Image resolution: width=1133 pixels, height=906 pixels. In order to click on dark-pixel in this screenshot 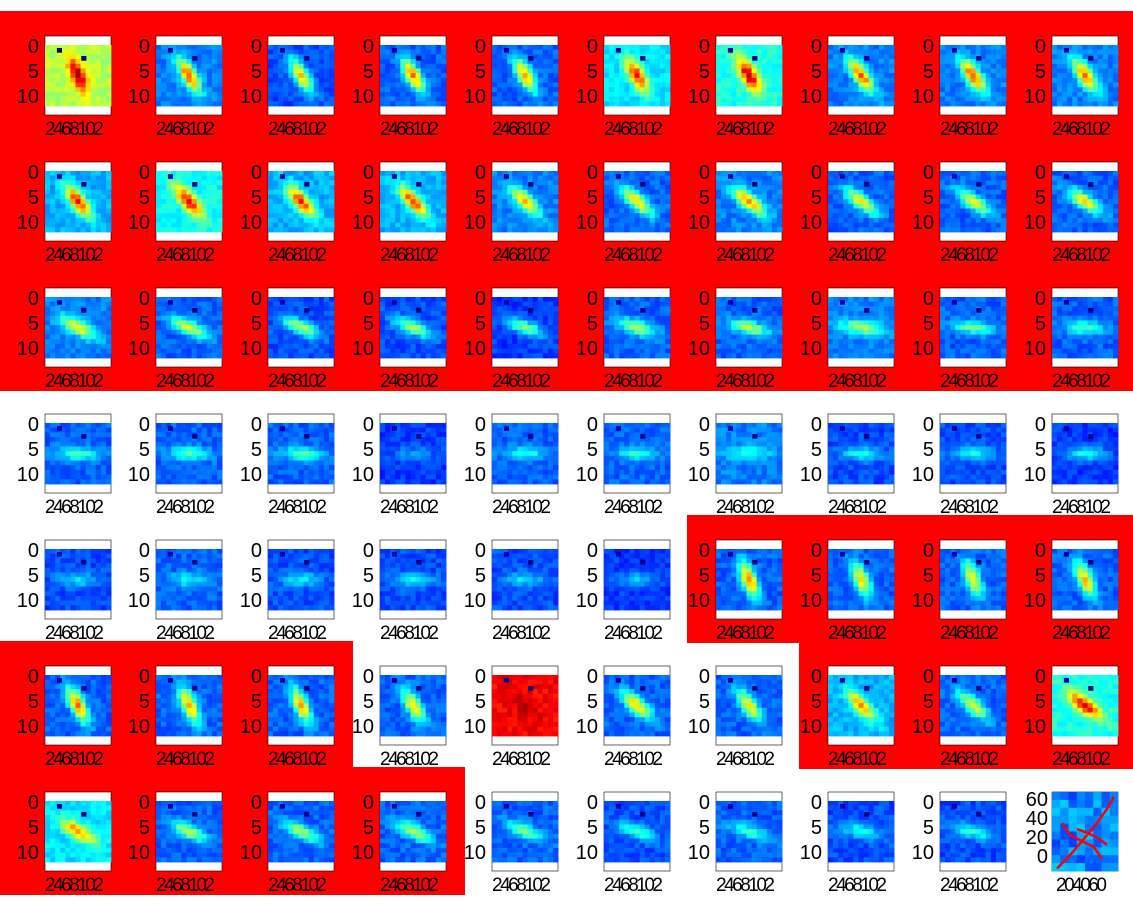, I will do `click(1091, 184)`.